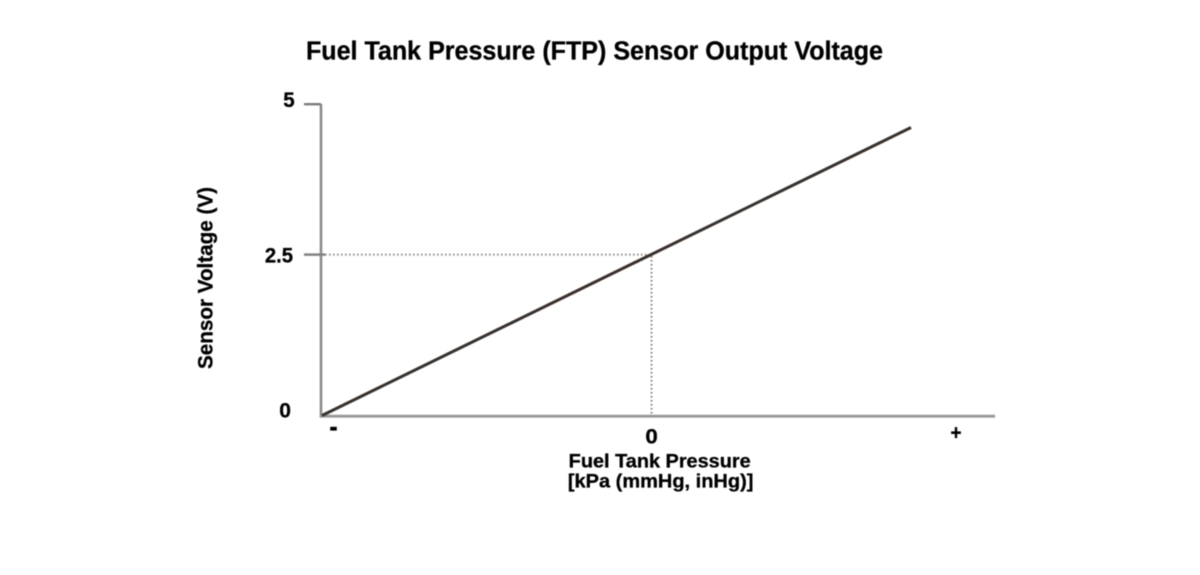 This screenshot has width=1200, height=575. I want to click on svg-text: Fuel Tank Pressure, so click(660, 461).